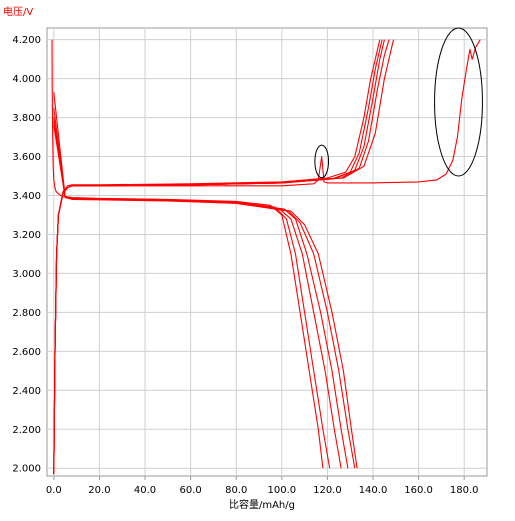 The width and height of the screenshot is (515, 521). What do you see at coordinates (190, 490) in the screenshot?
I see `x-tick-label: 60.0` at bounding box center [190, 490].